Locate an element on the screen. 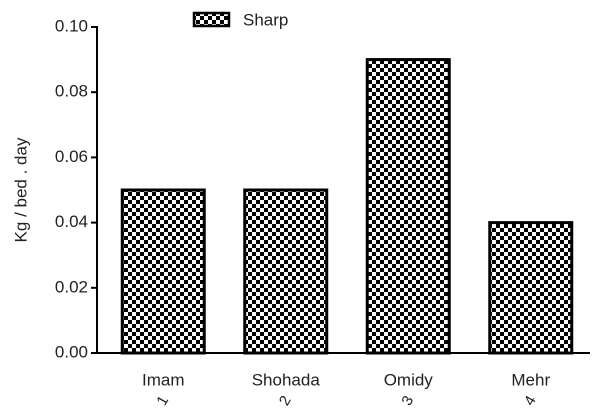 The height and width of the screenshot is (410, 597). x-tick-label: Omidy is located at coordinates (409, 379).